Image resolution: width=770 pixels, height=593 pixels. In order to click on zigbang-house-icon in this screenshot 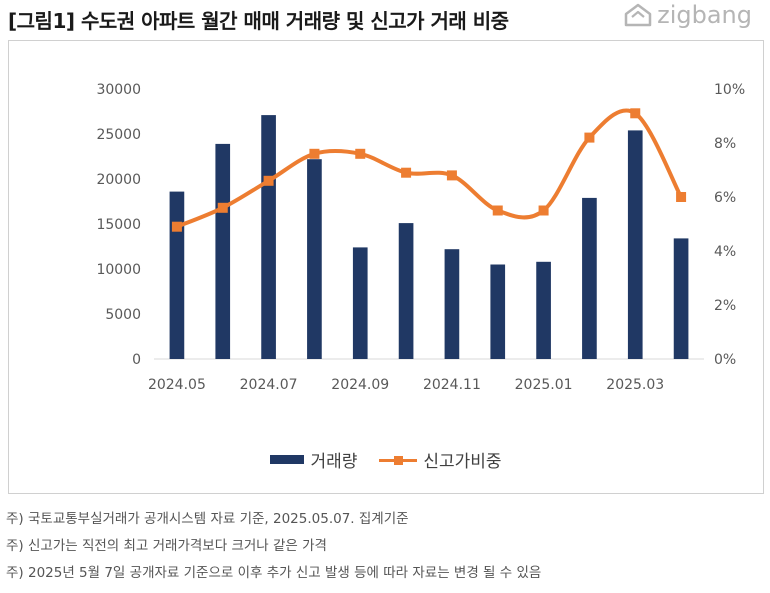, I will do `click(638, 15)`.